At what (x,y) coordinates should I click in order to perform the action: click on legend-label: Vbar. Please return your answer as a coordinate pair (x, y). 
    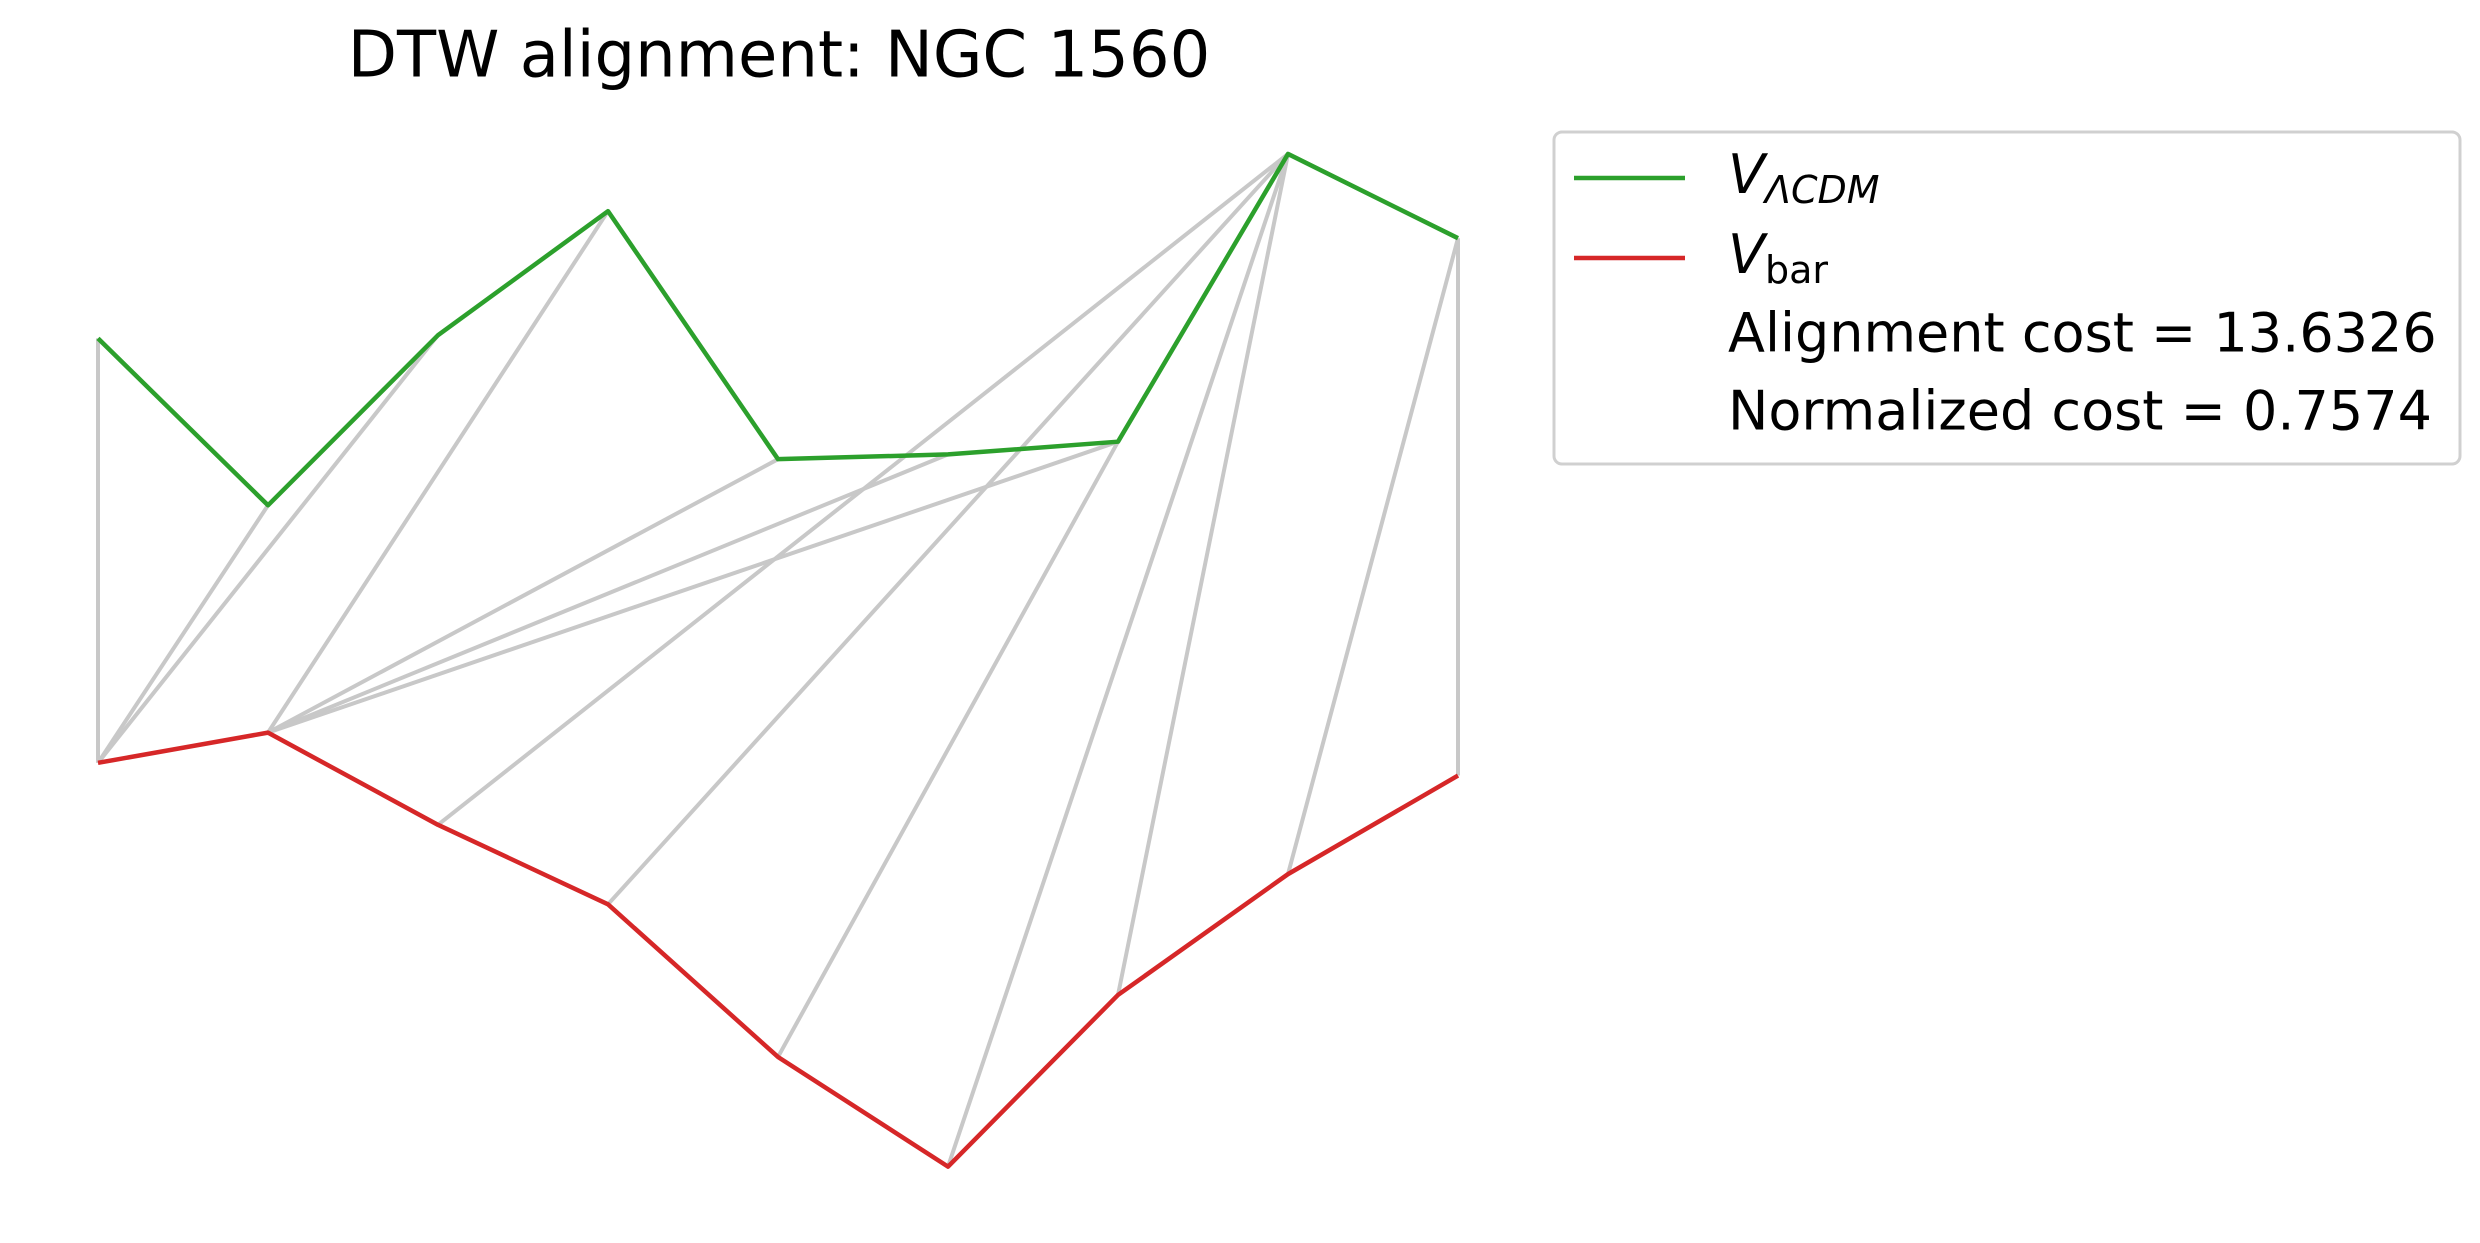
    Looking at the image, I should click on (1778, 257).